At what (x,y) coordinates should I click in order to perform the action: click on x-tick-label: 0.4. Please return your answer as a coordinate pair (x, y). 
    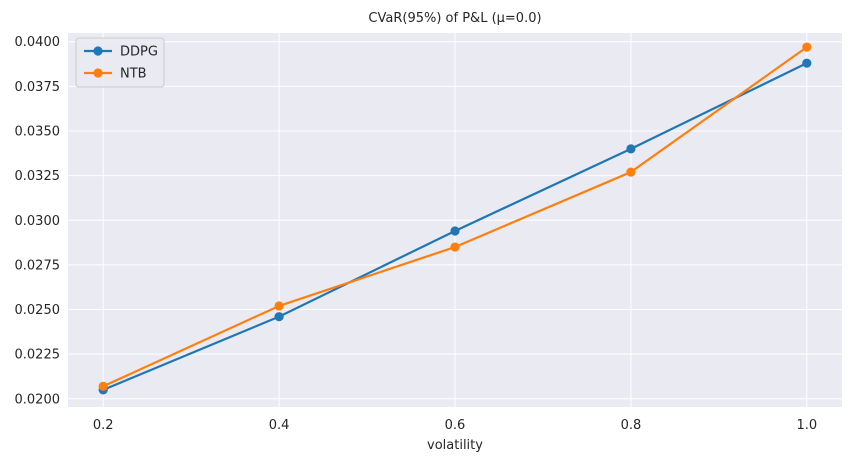
    Looking at the image, I should click on (279, 425).